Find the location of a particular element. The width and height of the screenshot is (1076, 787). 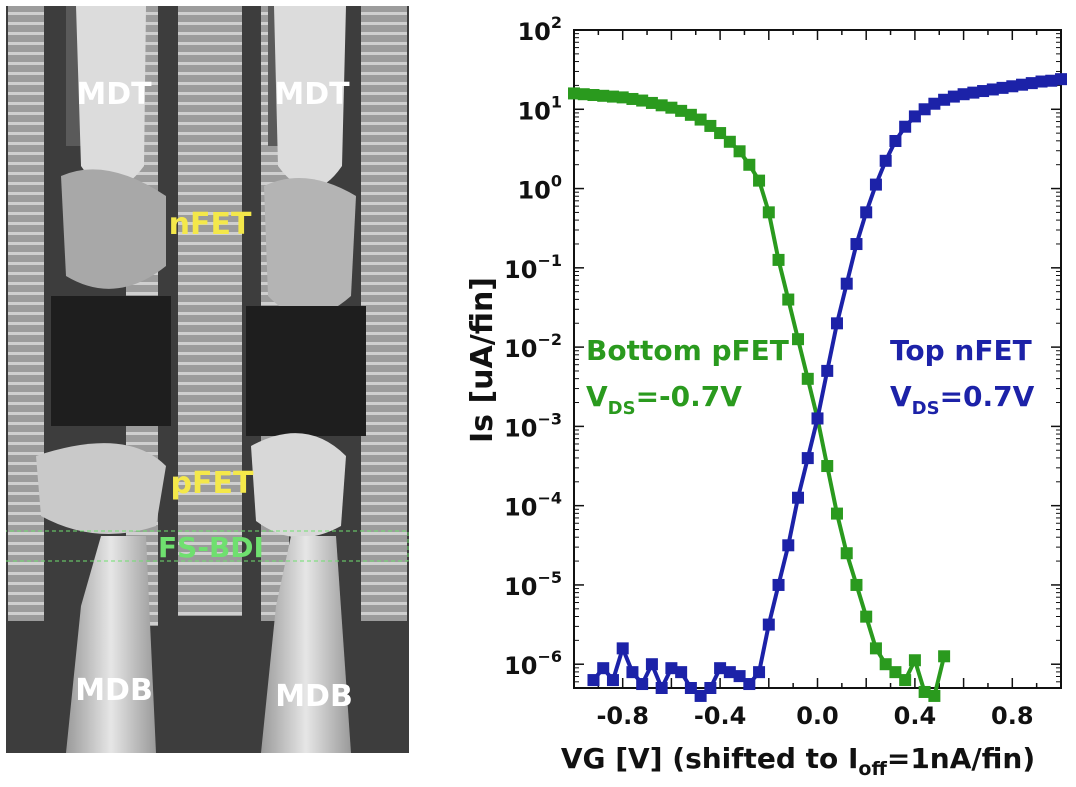

x-tick-label: -0.4 is located at coordinates (720, 716).